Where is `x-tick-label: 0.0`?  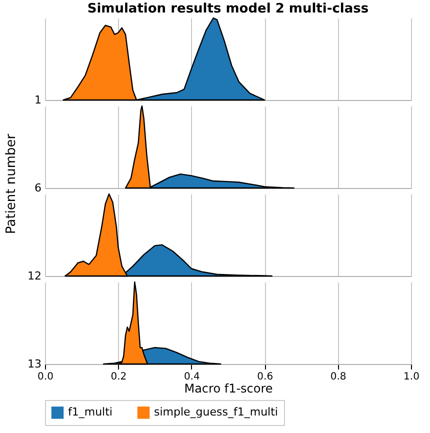
x-tick-label: 0.0 is located at coordinates (46, 377).